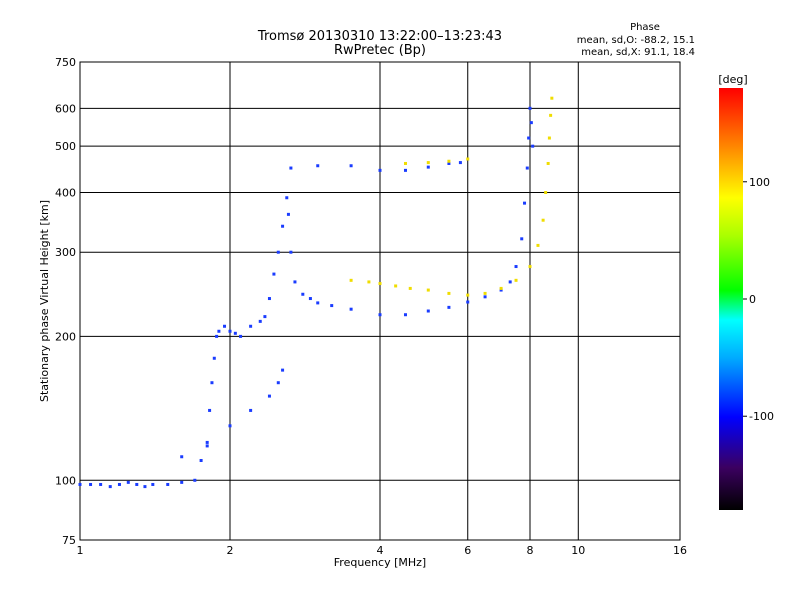 Image resolution: width=800 pixels, height=600 pixels. I want to click on x-tick-label: 4, so click(380, 550).